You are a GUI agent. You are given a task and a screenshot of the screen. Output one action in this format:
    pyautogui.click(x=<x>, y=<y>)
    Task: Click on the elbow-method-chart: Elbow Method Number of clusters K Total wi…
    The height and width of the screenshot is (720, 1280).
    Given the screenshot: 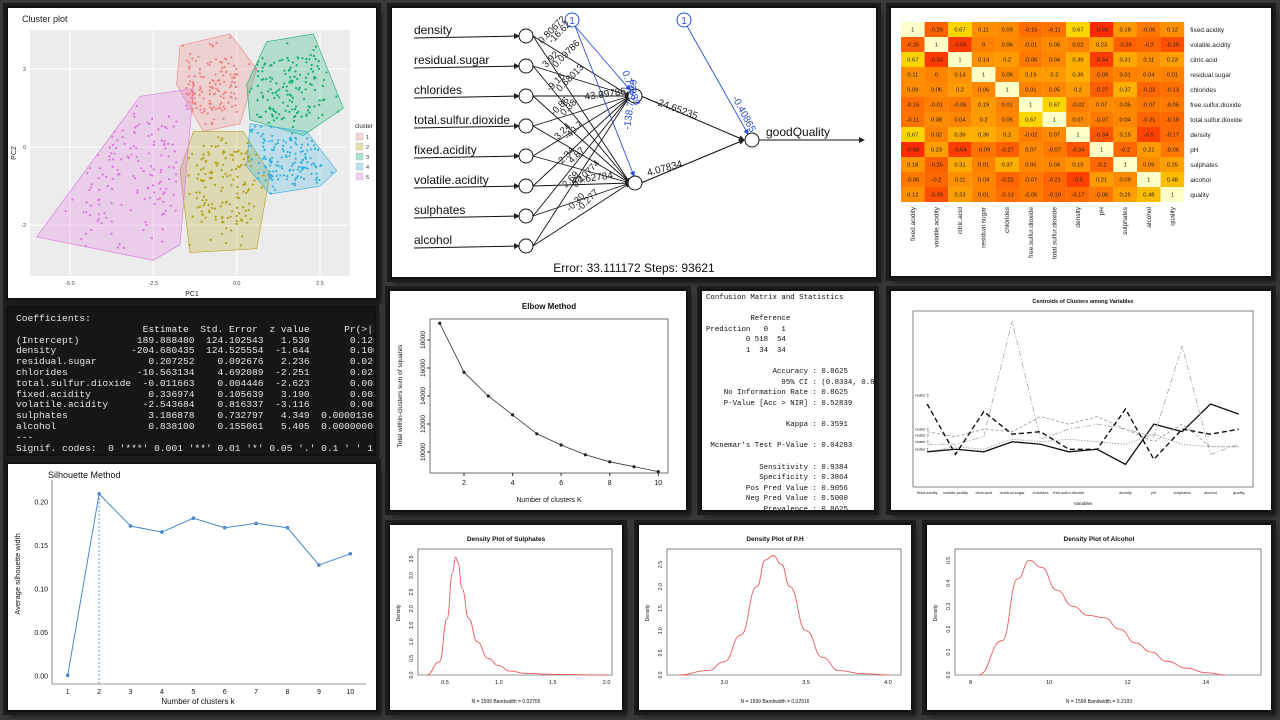 What is the action you would take?
    pyautogui.click(x=538, y=400)
    